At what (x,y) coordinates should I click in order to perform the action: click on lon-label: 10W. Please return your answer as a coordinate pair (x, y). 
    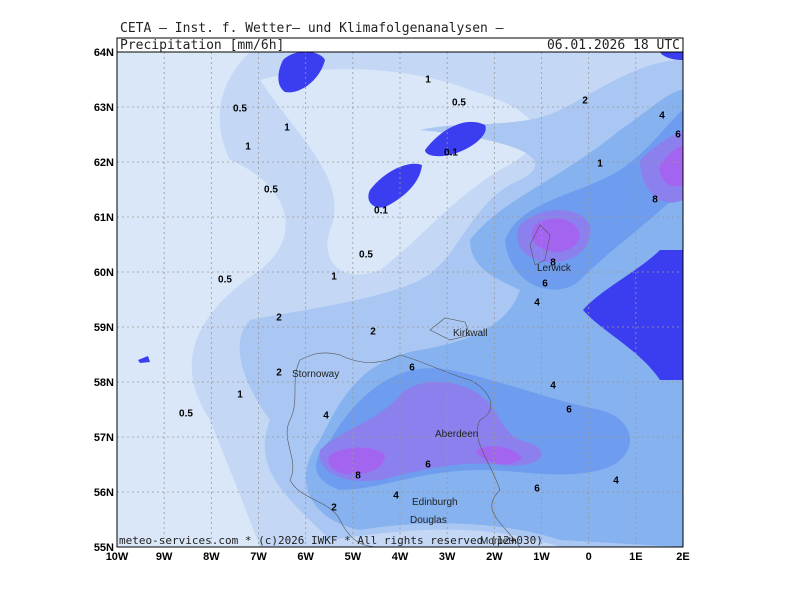
    Looking at the image, I should click on (117, 557).